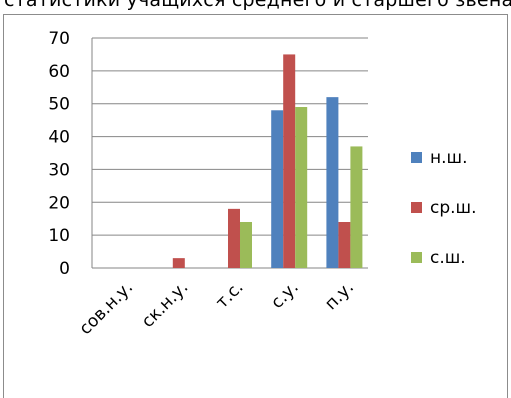 This screenshot has height=398, width=511. I want to click on legend: н.ш. ср.ш. с.ш., so click(444, 208).